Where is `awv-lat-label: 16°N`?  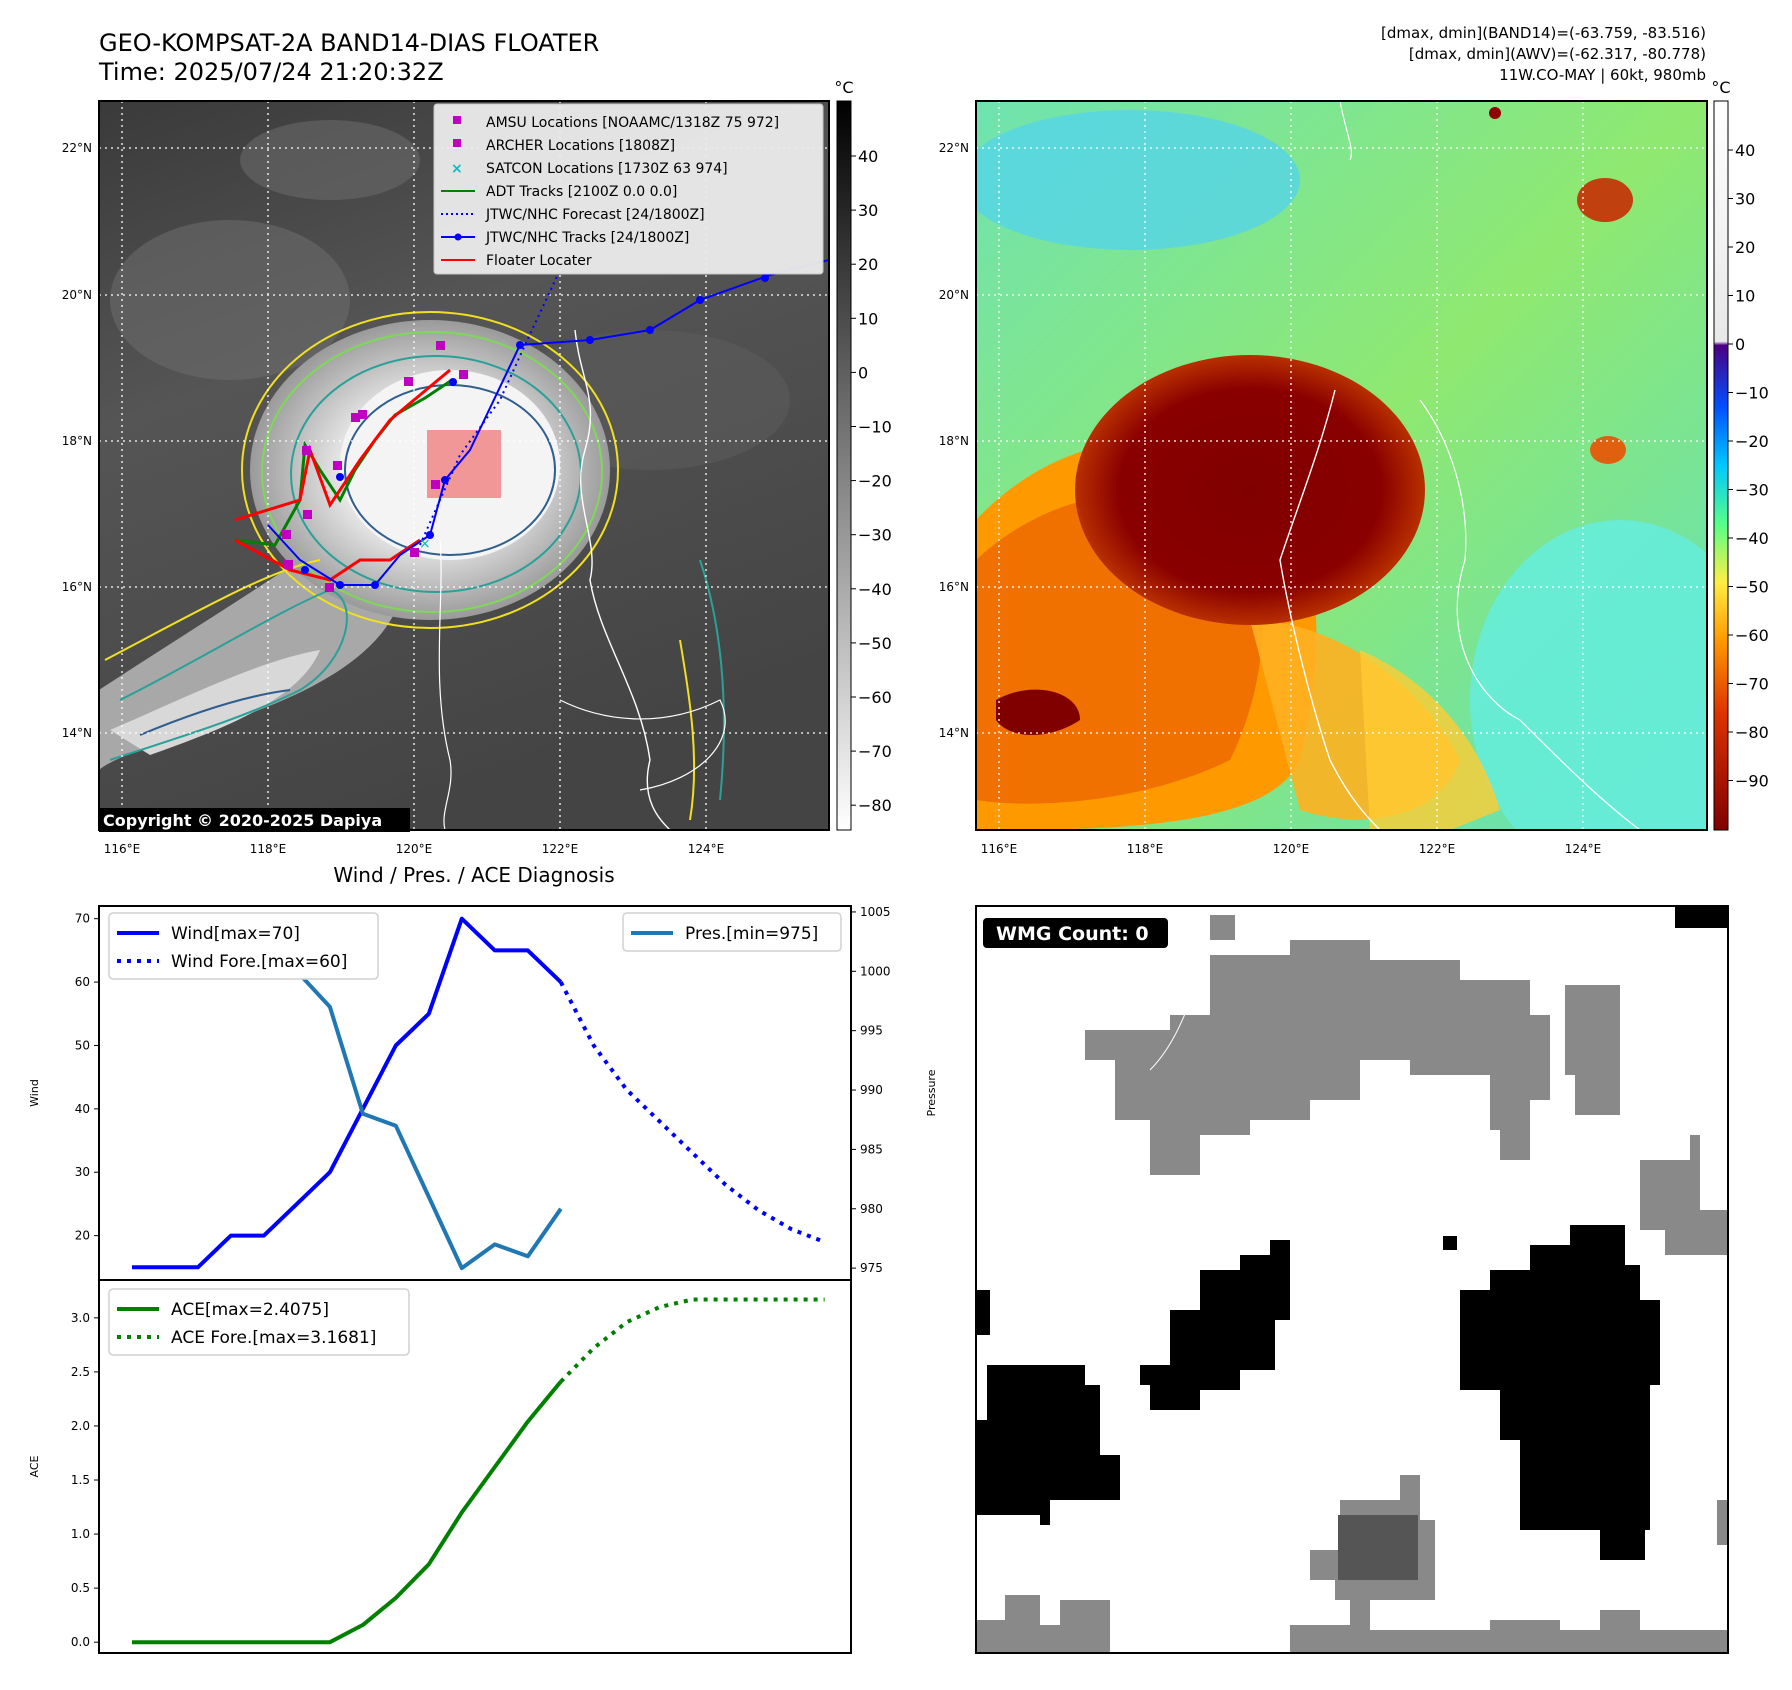
awv-lat-label: 16°N is located at coordinates (954, 587).